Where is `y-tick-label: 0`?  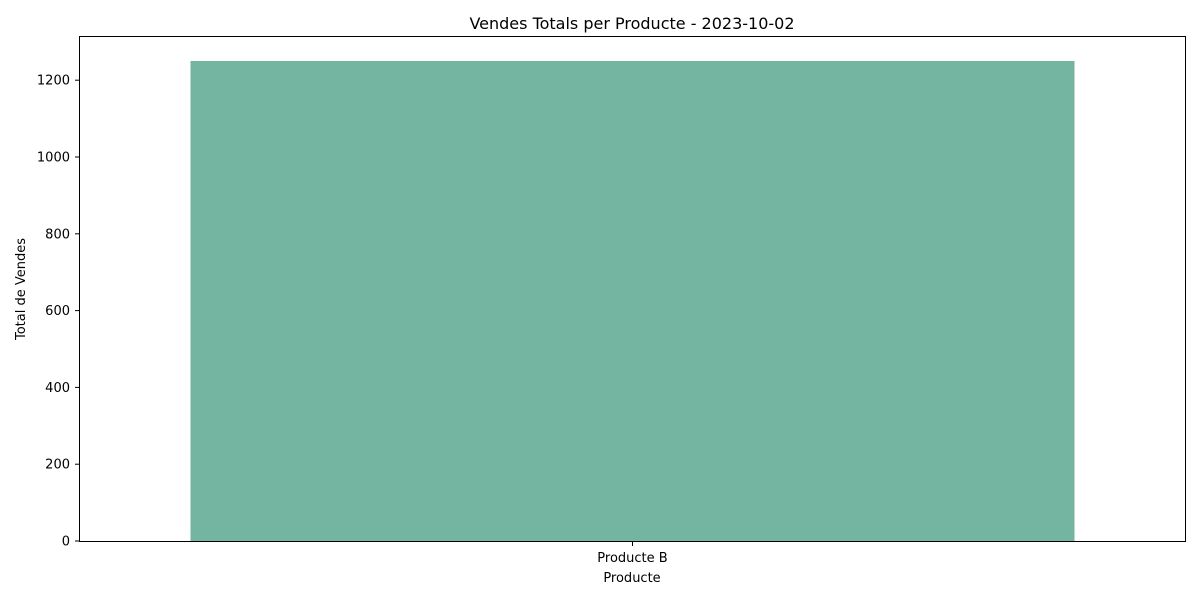 y-tick-label: 0 is located at coordinates (66, 542).